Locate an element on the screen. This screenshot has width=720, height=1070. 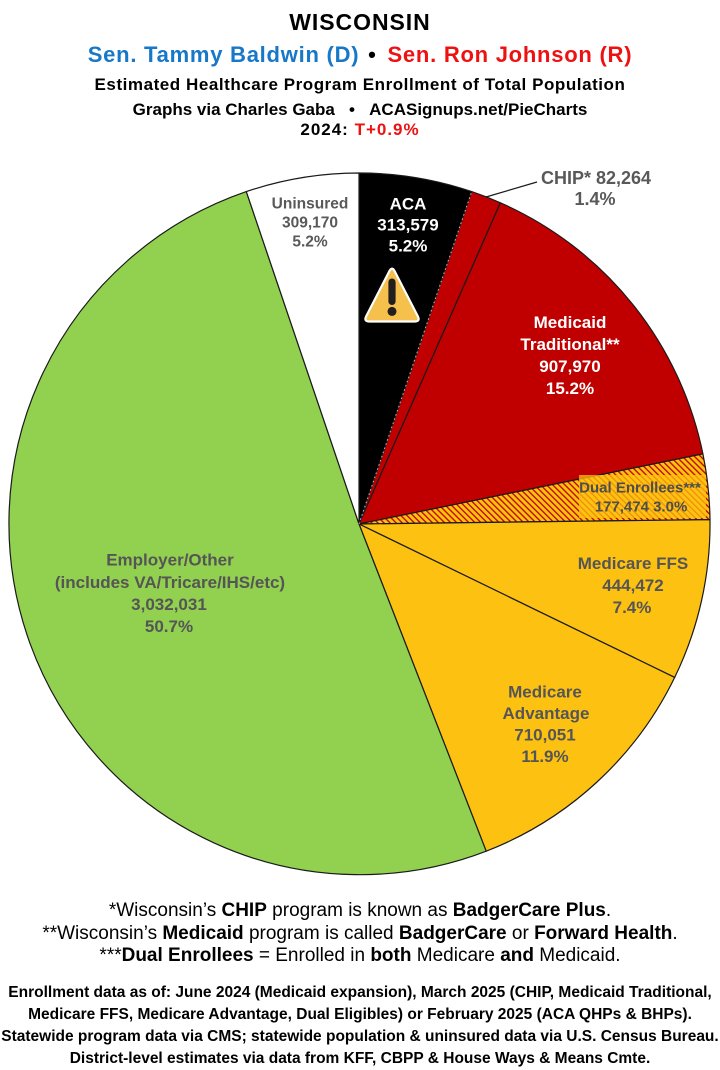
svg-text: 309,170 is located at coordinates (310, 223).